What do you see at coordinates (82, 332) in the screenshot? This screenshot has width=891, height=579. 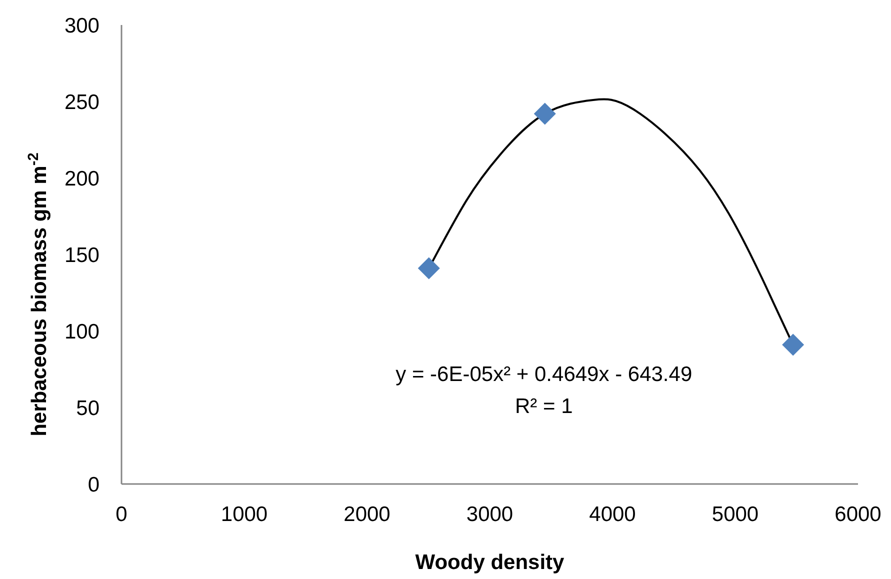 I see `y-tick-label: 100` at bounding box center [82, 332].